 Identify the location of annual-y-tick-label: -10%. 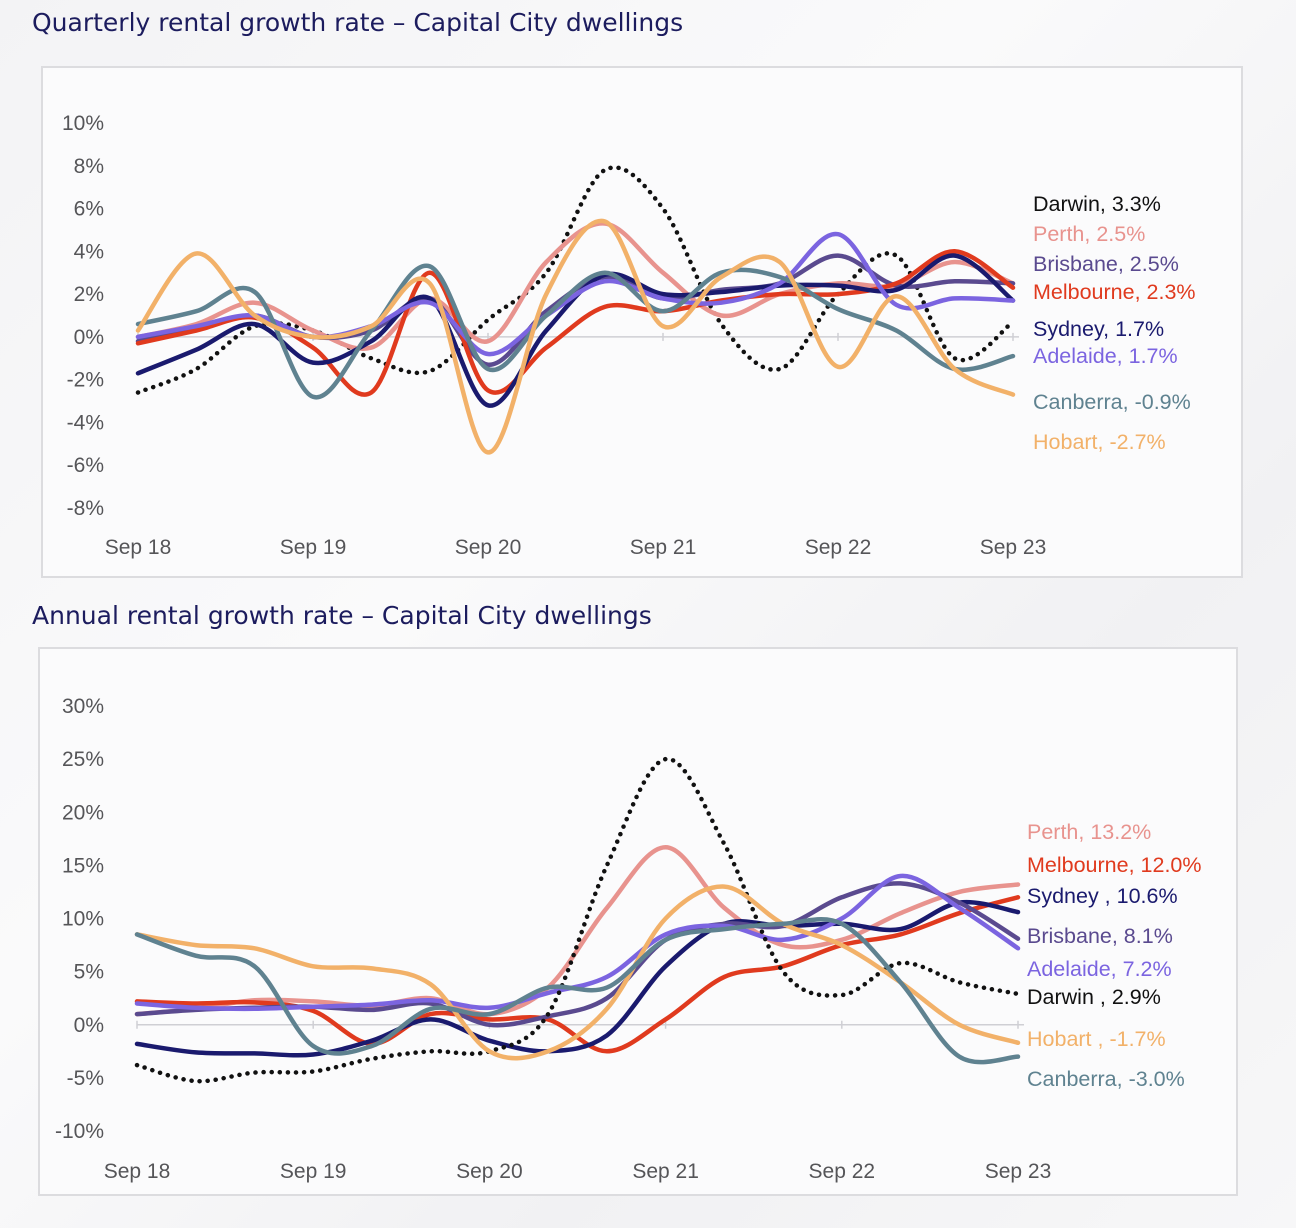
(79, 1131).